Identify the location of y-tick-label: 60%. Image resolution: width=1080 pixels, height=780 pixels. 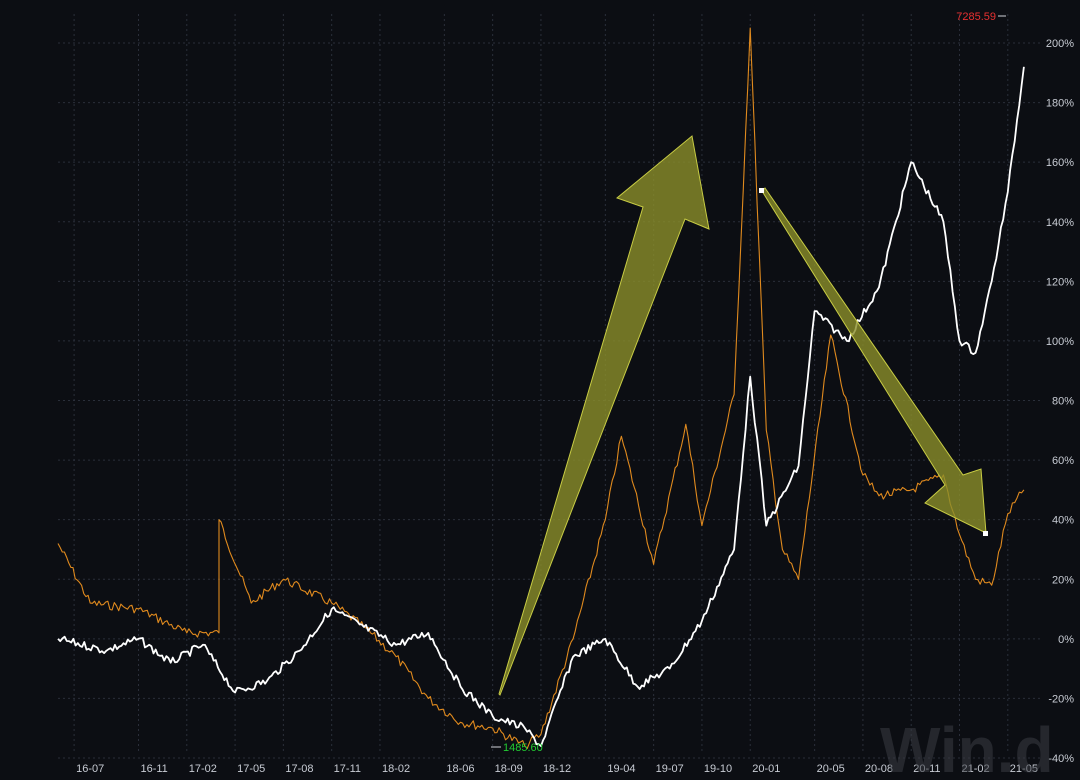
(1063, 461).